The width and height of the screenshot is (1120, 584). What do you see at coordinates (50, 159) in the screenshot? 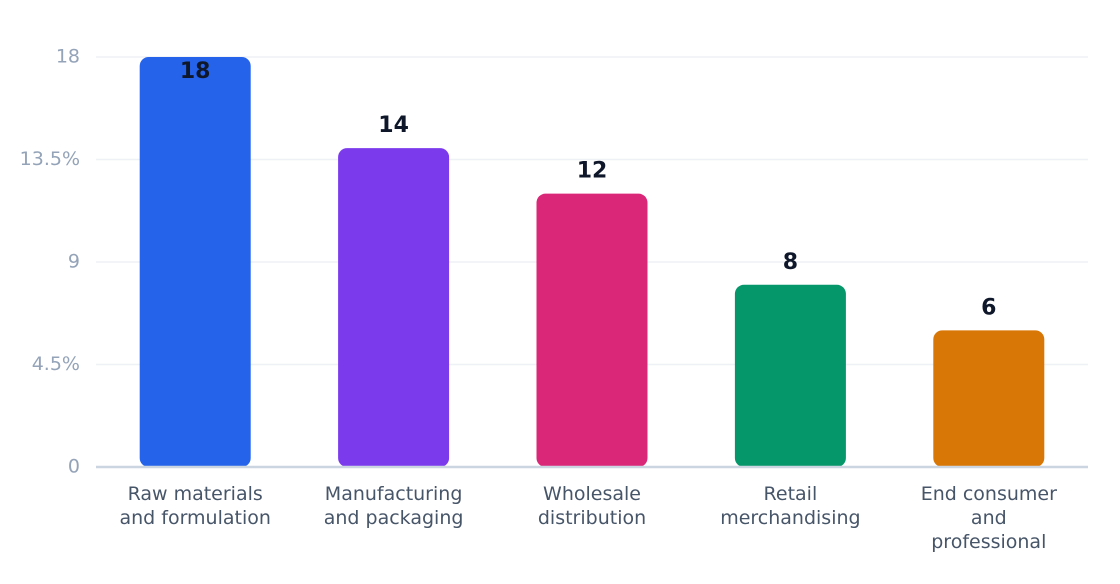
I see `y-tick-label: 13.5%` at bounding box center [50, 159].